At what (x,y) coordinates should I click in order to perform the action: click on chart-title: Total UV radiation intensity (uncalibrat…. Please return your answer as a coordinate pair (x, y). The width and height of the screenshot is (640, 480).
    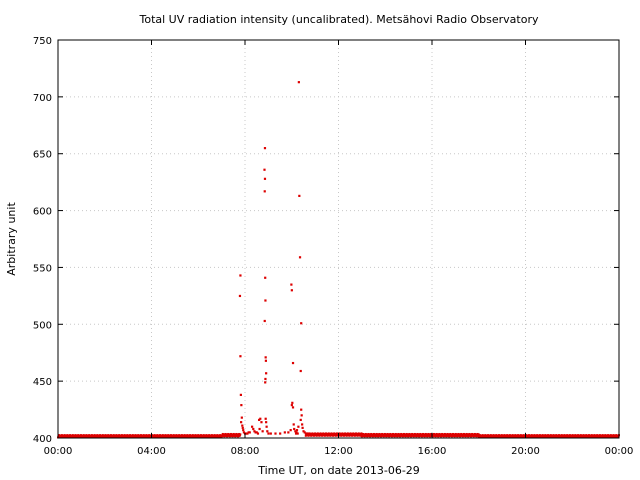
    Looking at the image, I should click on (339, 19).